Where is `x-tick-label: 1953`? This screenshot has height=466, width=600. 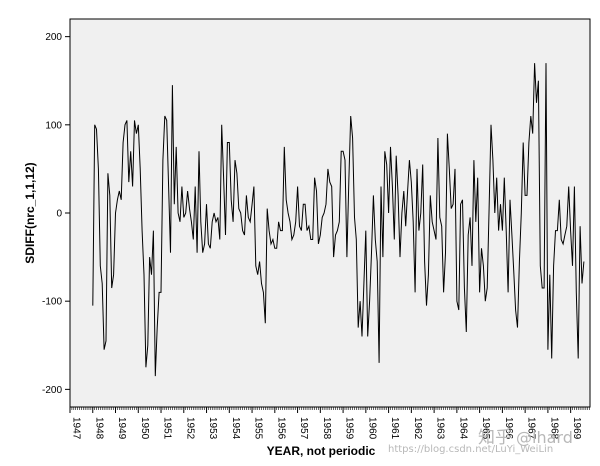 x-tick-label: 1953 is located at coordinates (212, 428).